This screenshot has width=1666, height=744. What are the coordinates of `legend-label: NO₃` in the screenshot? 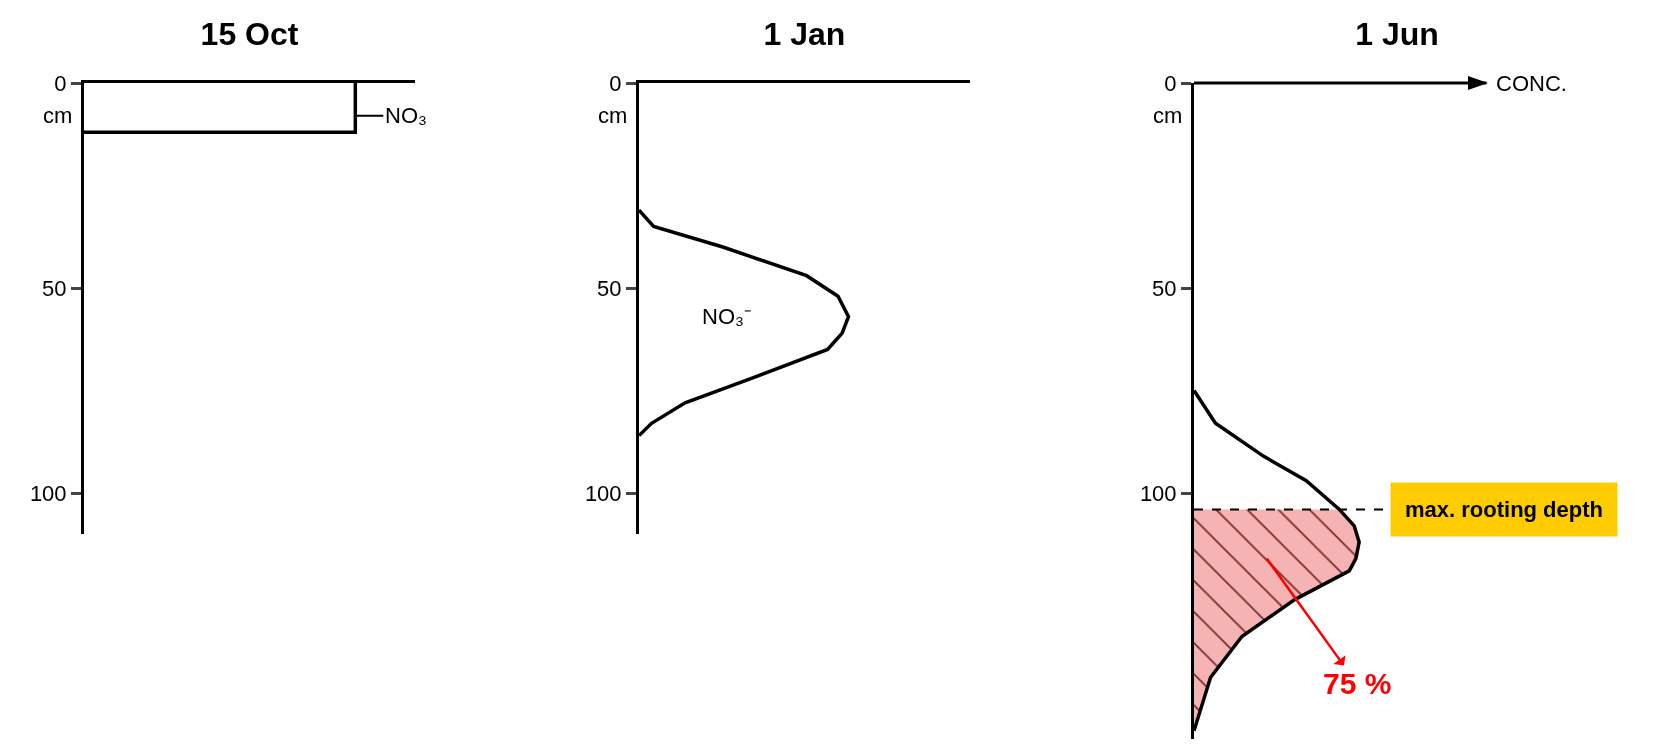 It's located at (406, 115).